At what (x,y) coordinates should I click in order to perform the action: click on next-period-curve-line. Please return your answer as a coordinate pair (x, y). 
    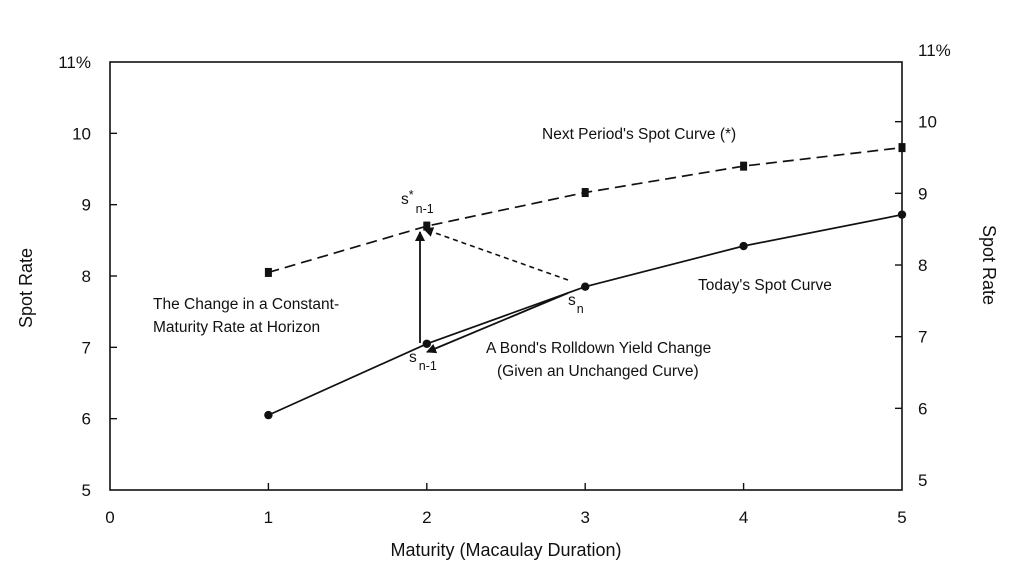
    Looking at the image, I should click on (585, 210).